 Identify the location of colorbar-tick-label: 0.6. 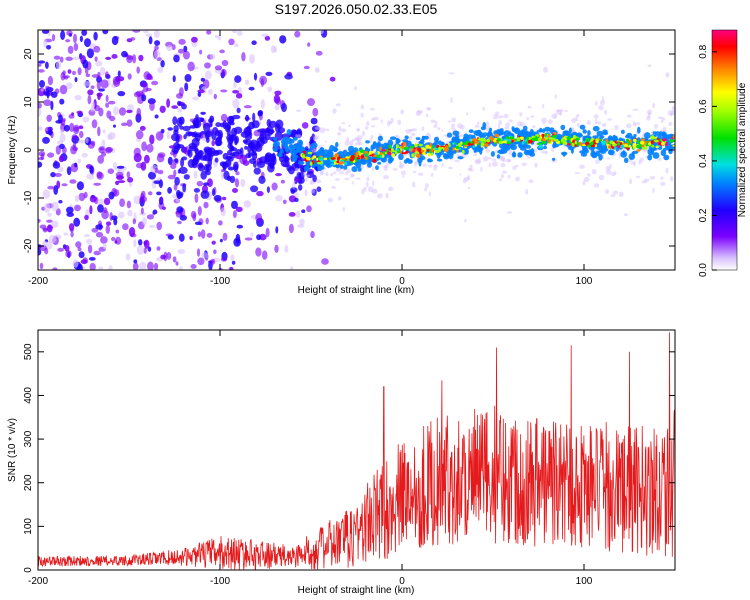
(703, 106).